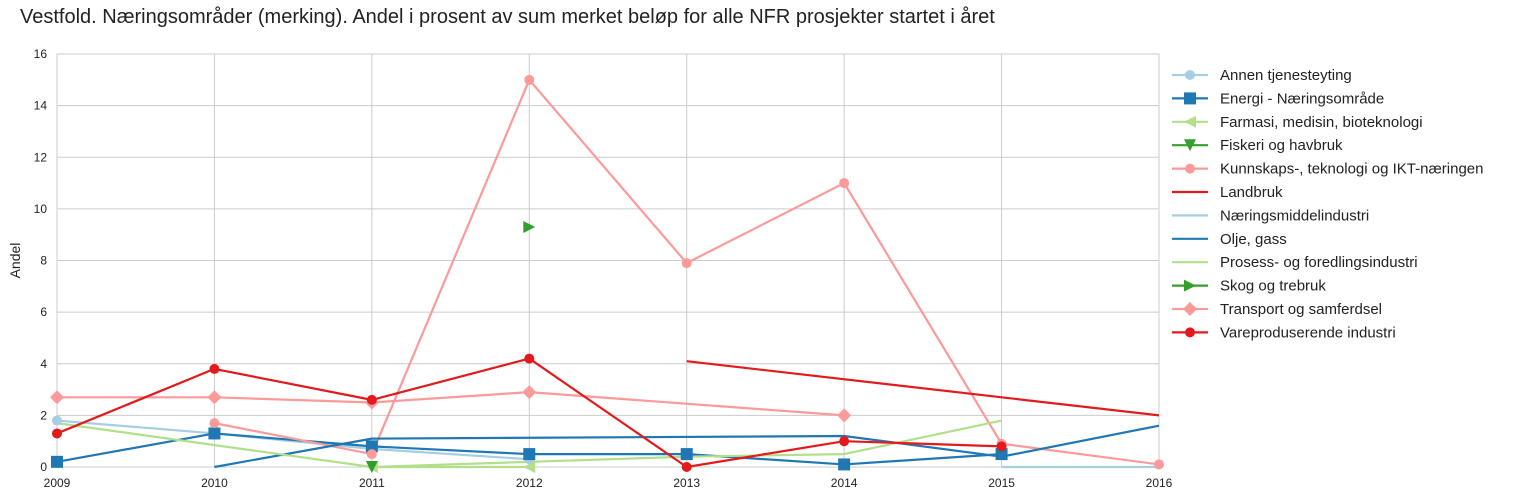 Image resolution: width=1529 pixels, height=501 pixels. What do you see at coordinates (1253, 239) in the screenshot?
I see `legend-label: Olje, gass` at bounding box center [1253, 239].